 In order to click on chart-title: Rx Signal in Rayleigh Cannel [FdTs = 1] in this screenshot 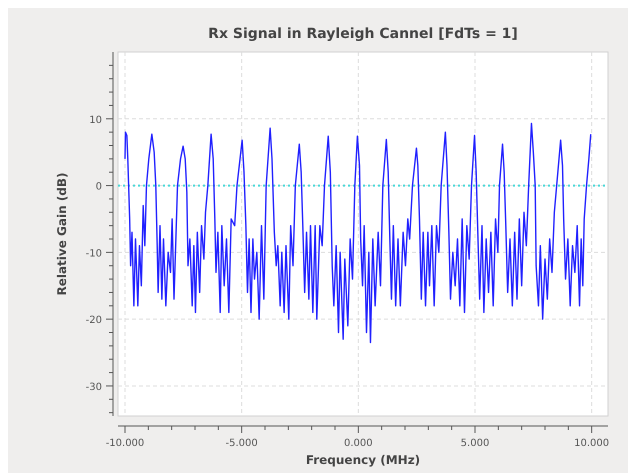, I will do `click(363, 34)`.